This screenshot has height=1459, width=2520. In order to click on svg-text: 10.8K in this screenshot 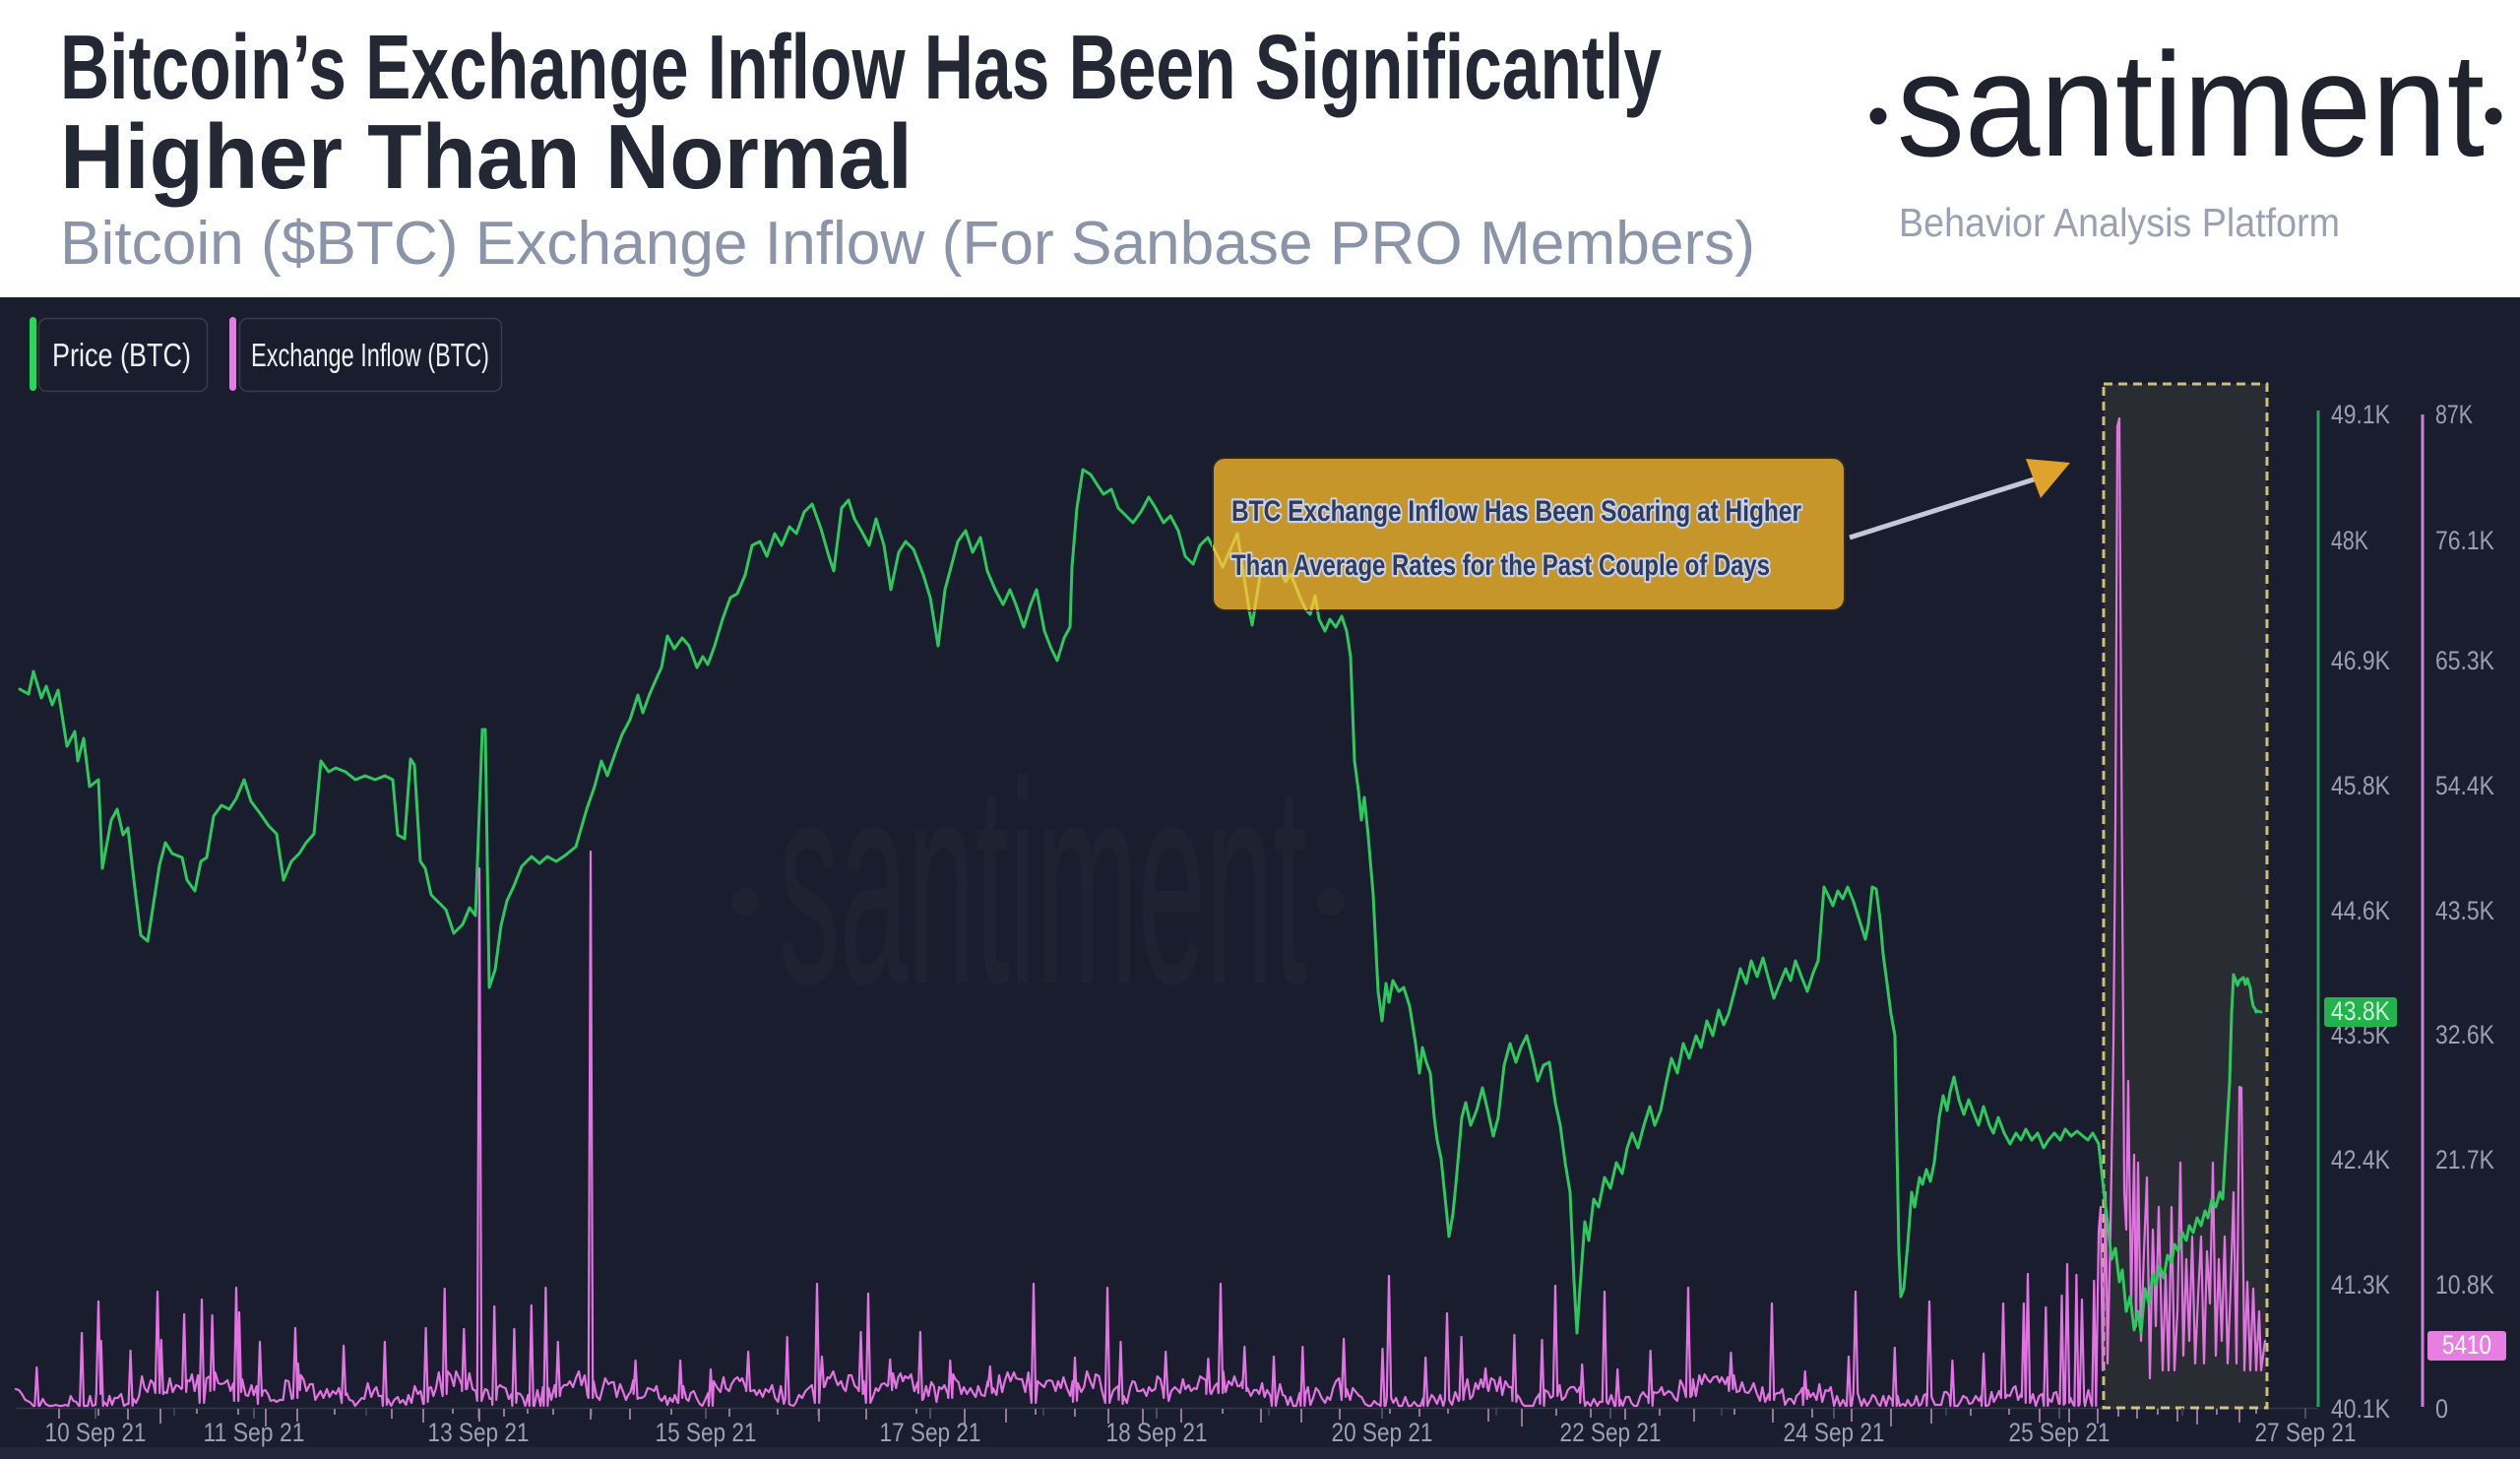, I will do `click(2464, 1285)`.